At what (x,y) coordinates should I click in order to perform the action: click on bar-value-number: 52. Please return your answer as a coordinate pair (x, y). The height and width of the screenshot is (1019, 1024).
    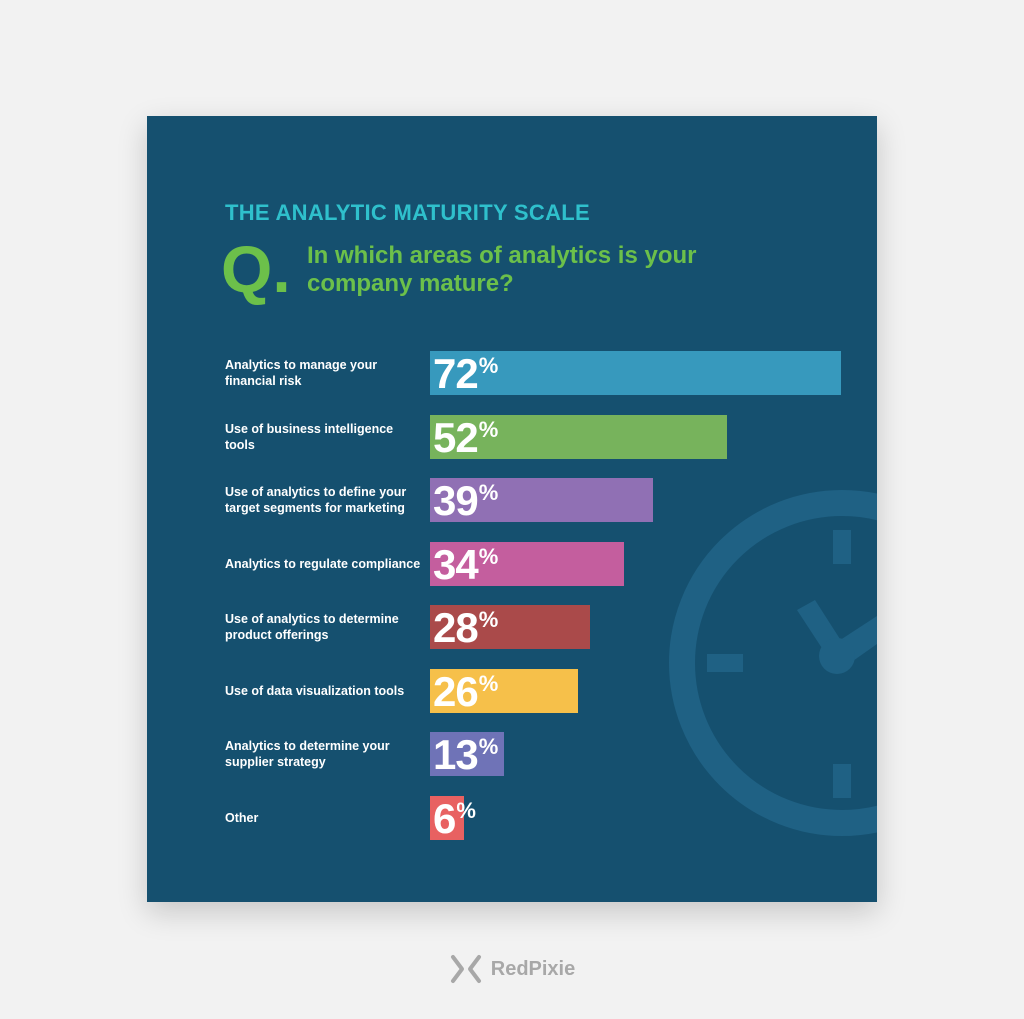
    Looking at the image, I should click on (456, 437).